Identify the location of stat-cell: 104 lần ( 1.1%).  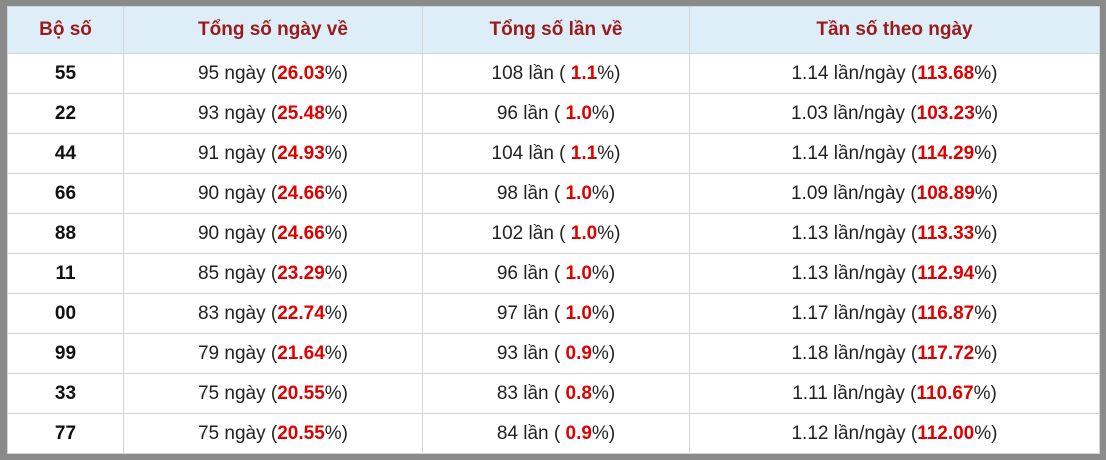
(556, 153).